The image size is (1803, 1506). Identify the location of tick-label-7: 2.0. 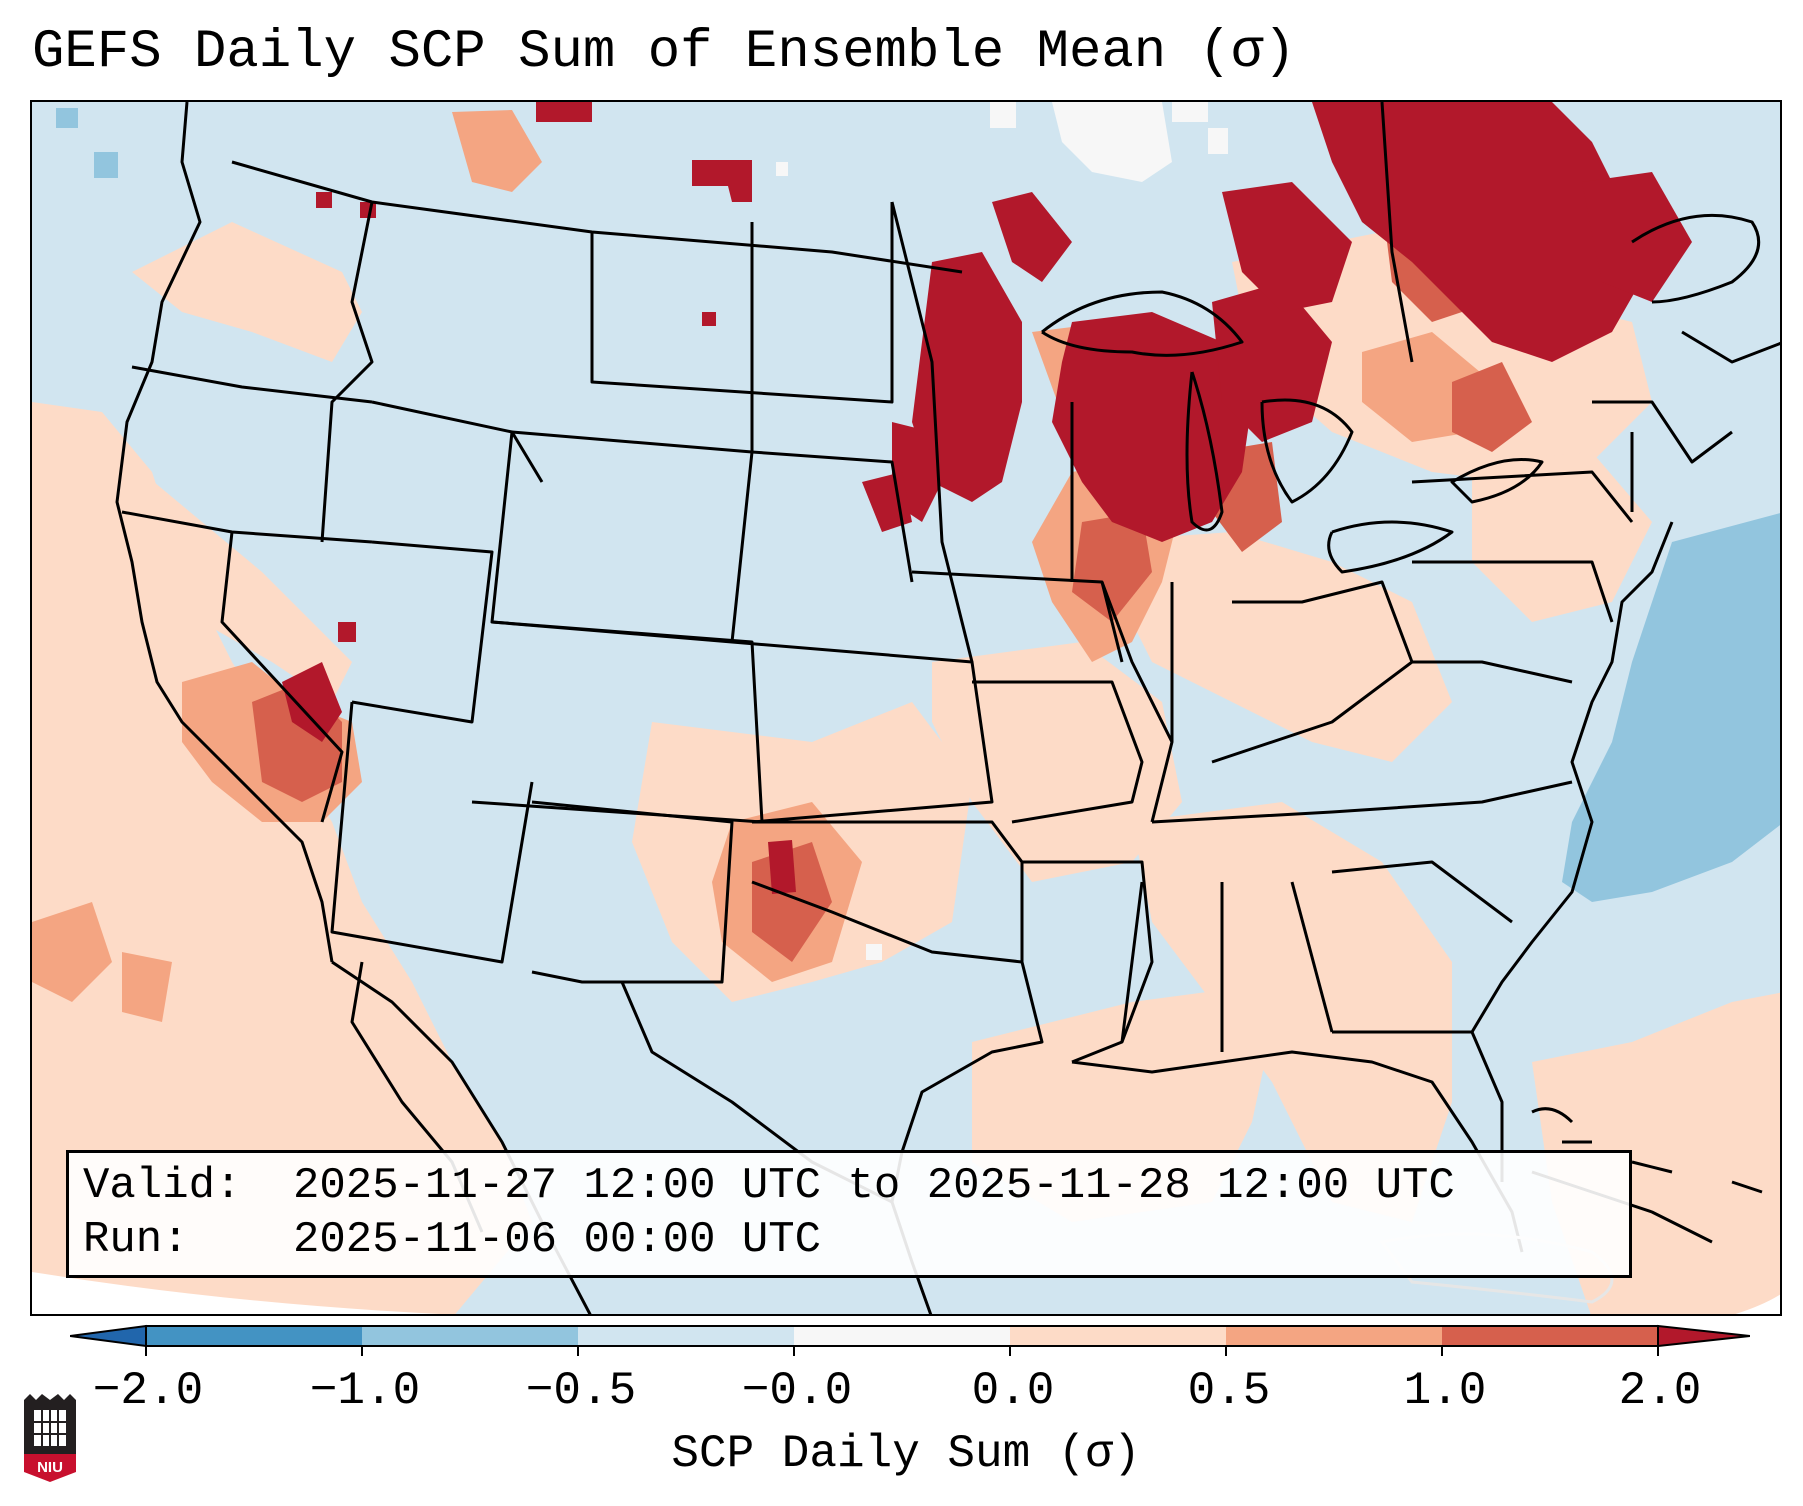
(1660, 1391).